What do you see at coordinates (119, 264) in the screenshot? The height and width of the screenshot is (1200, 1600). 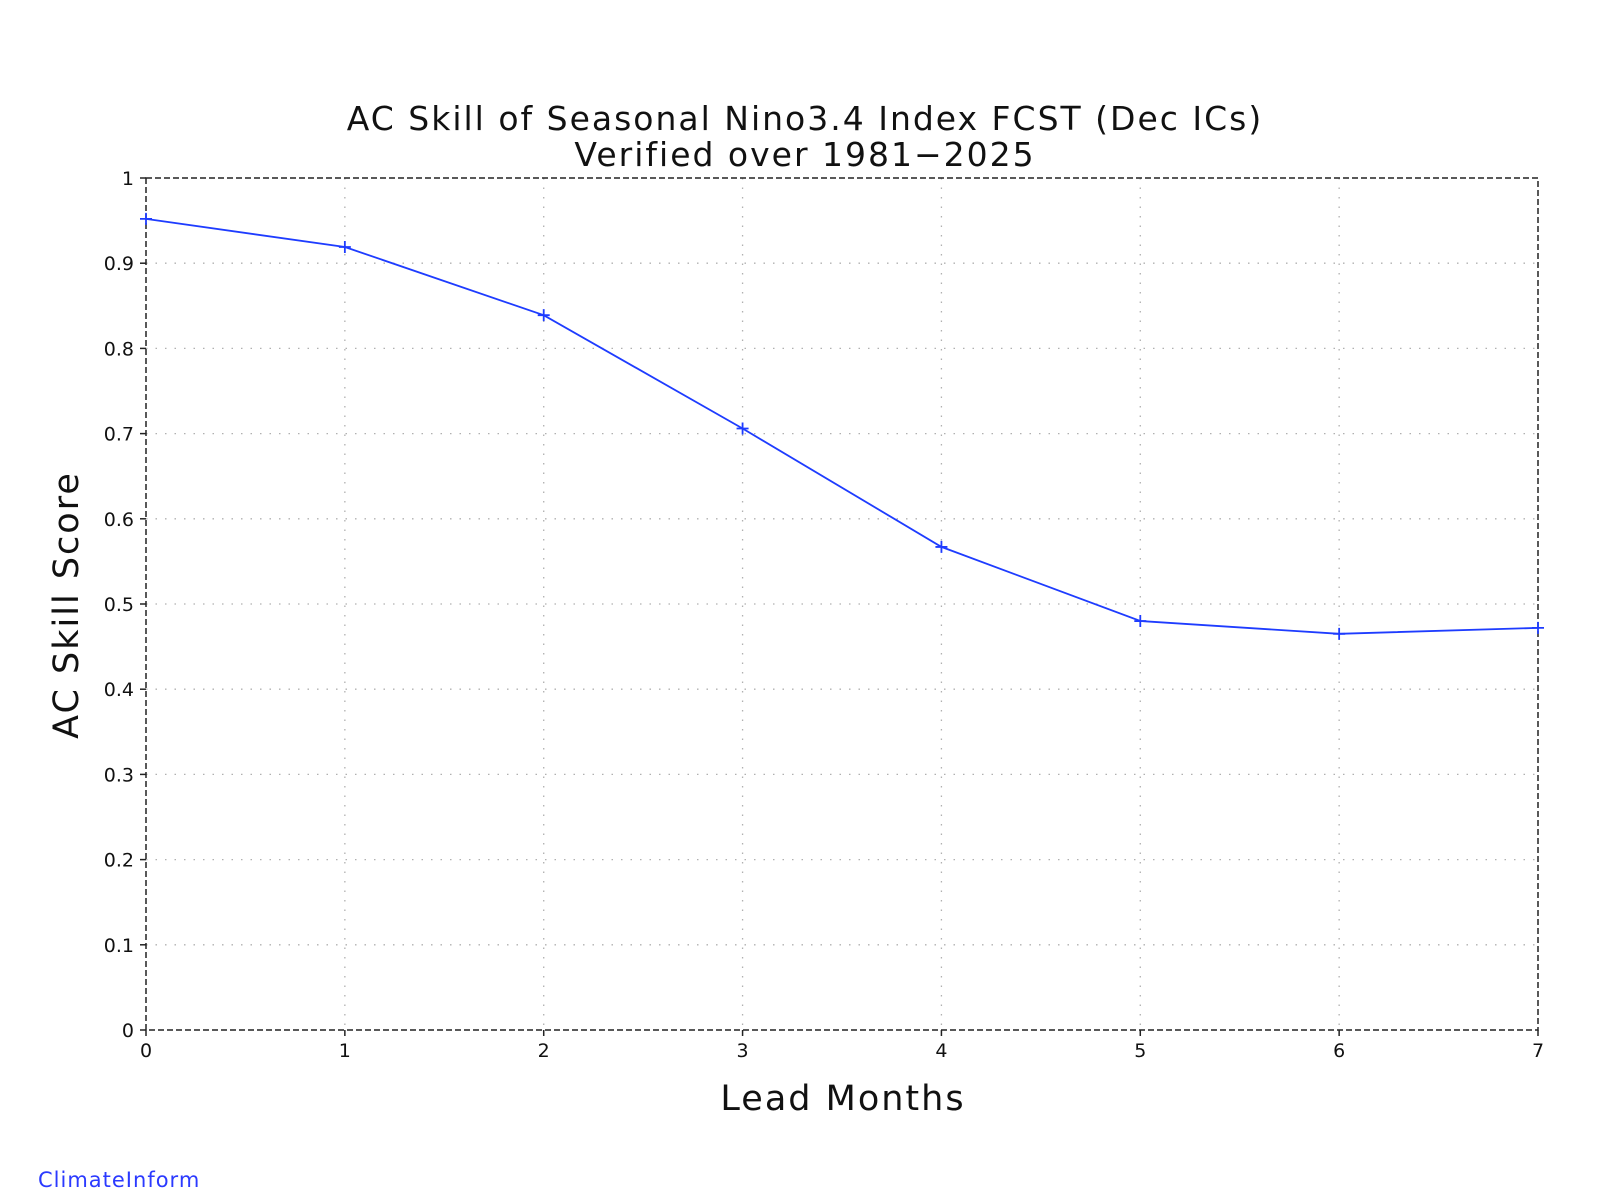 I see `y-tick-label: 0.9` at bounding box center [119, 264].